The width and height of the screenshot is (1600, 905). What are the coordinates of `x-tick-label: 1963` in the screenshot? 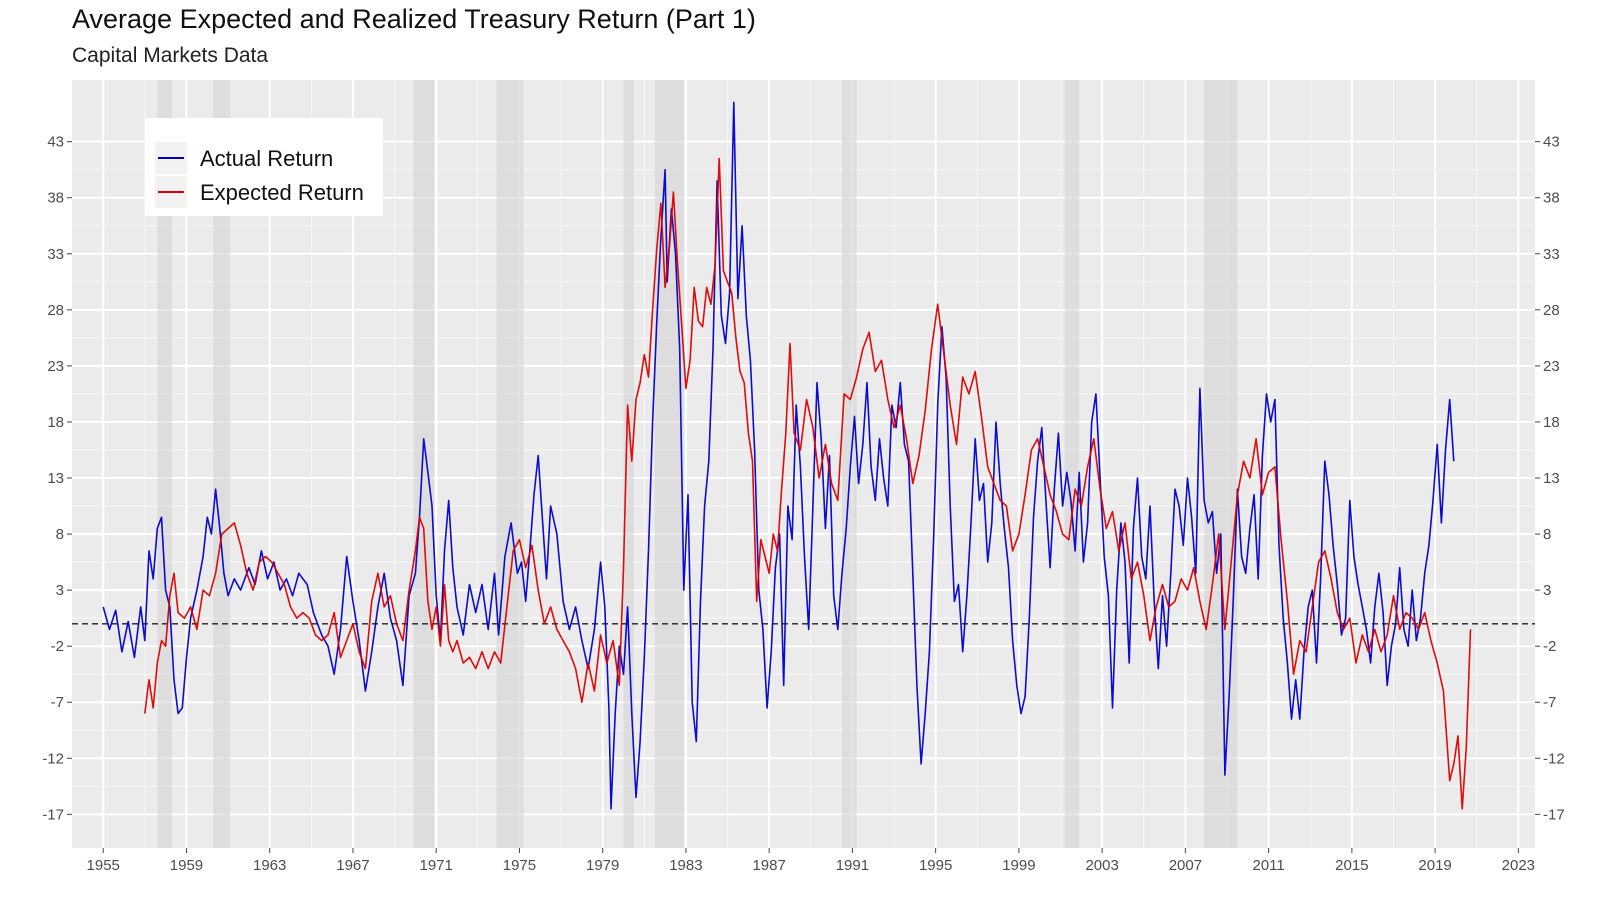 It's located at (269, 865).